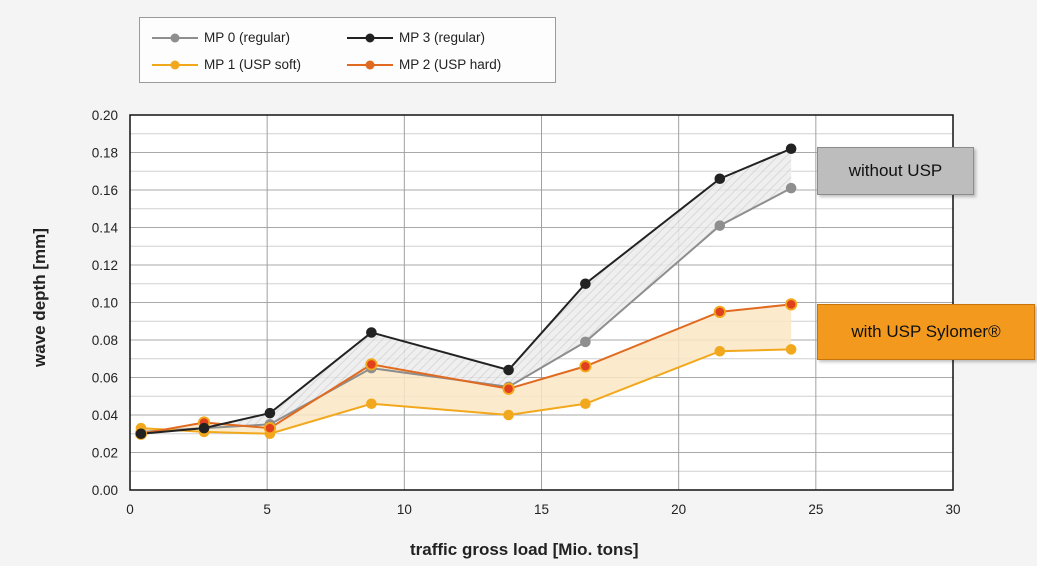 The width and height of the screenshot is (1037, 566). Describe the element at coordinates (175, 65) in the screenshot. I see `legend-swatch-mp1` at that location.